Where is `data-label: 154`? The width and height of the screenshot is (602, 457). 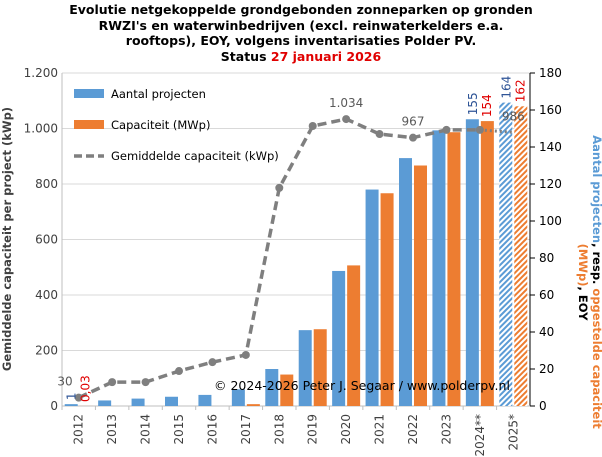
data-label: 154 is located at coordinates (487, 105).